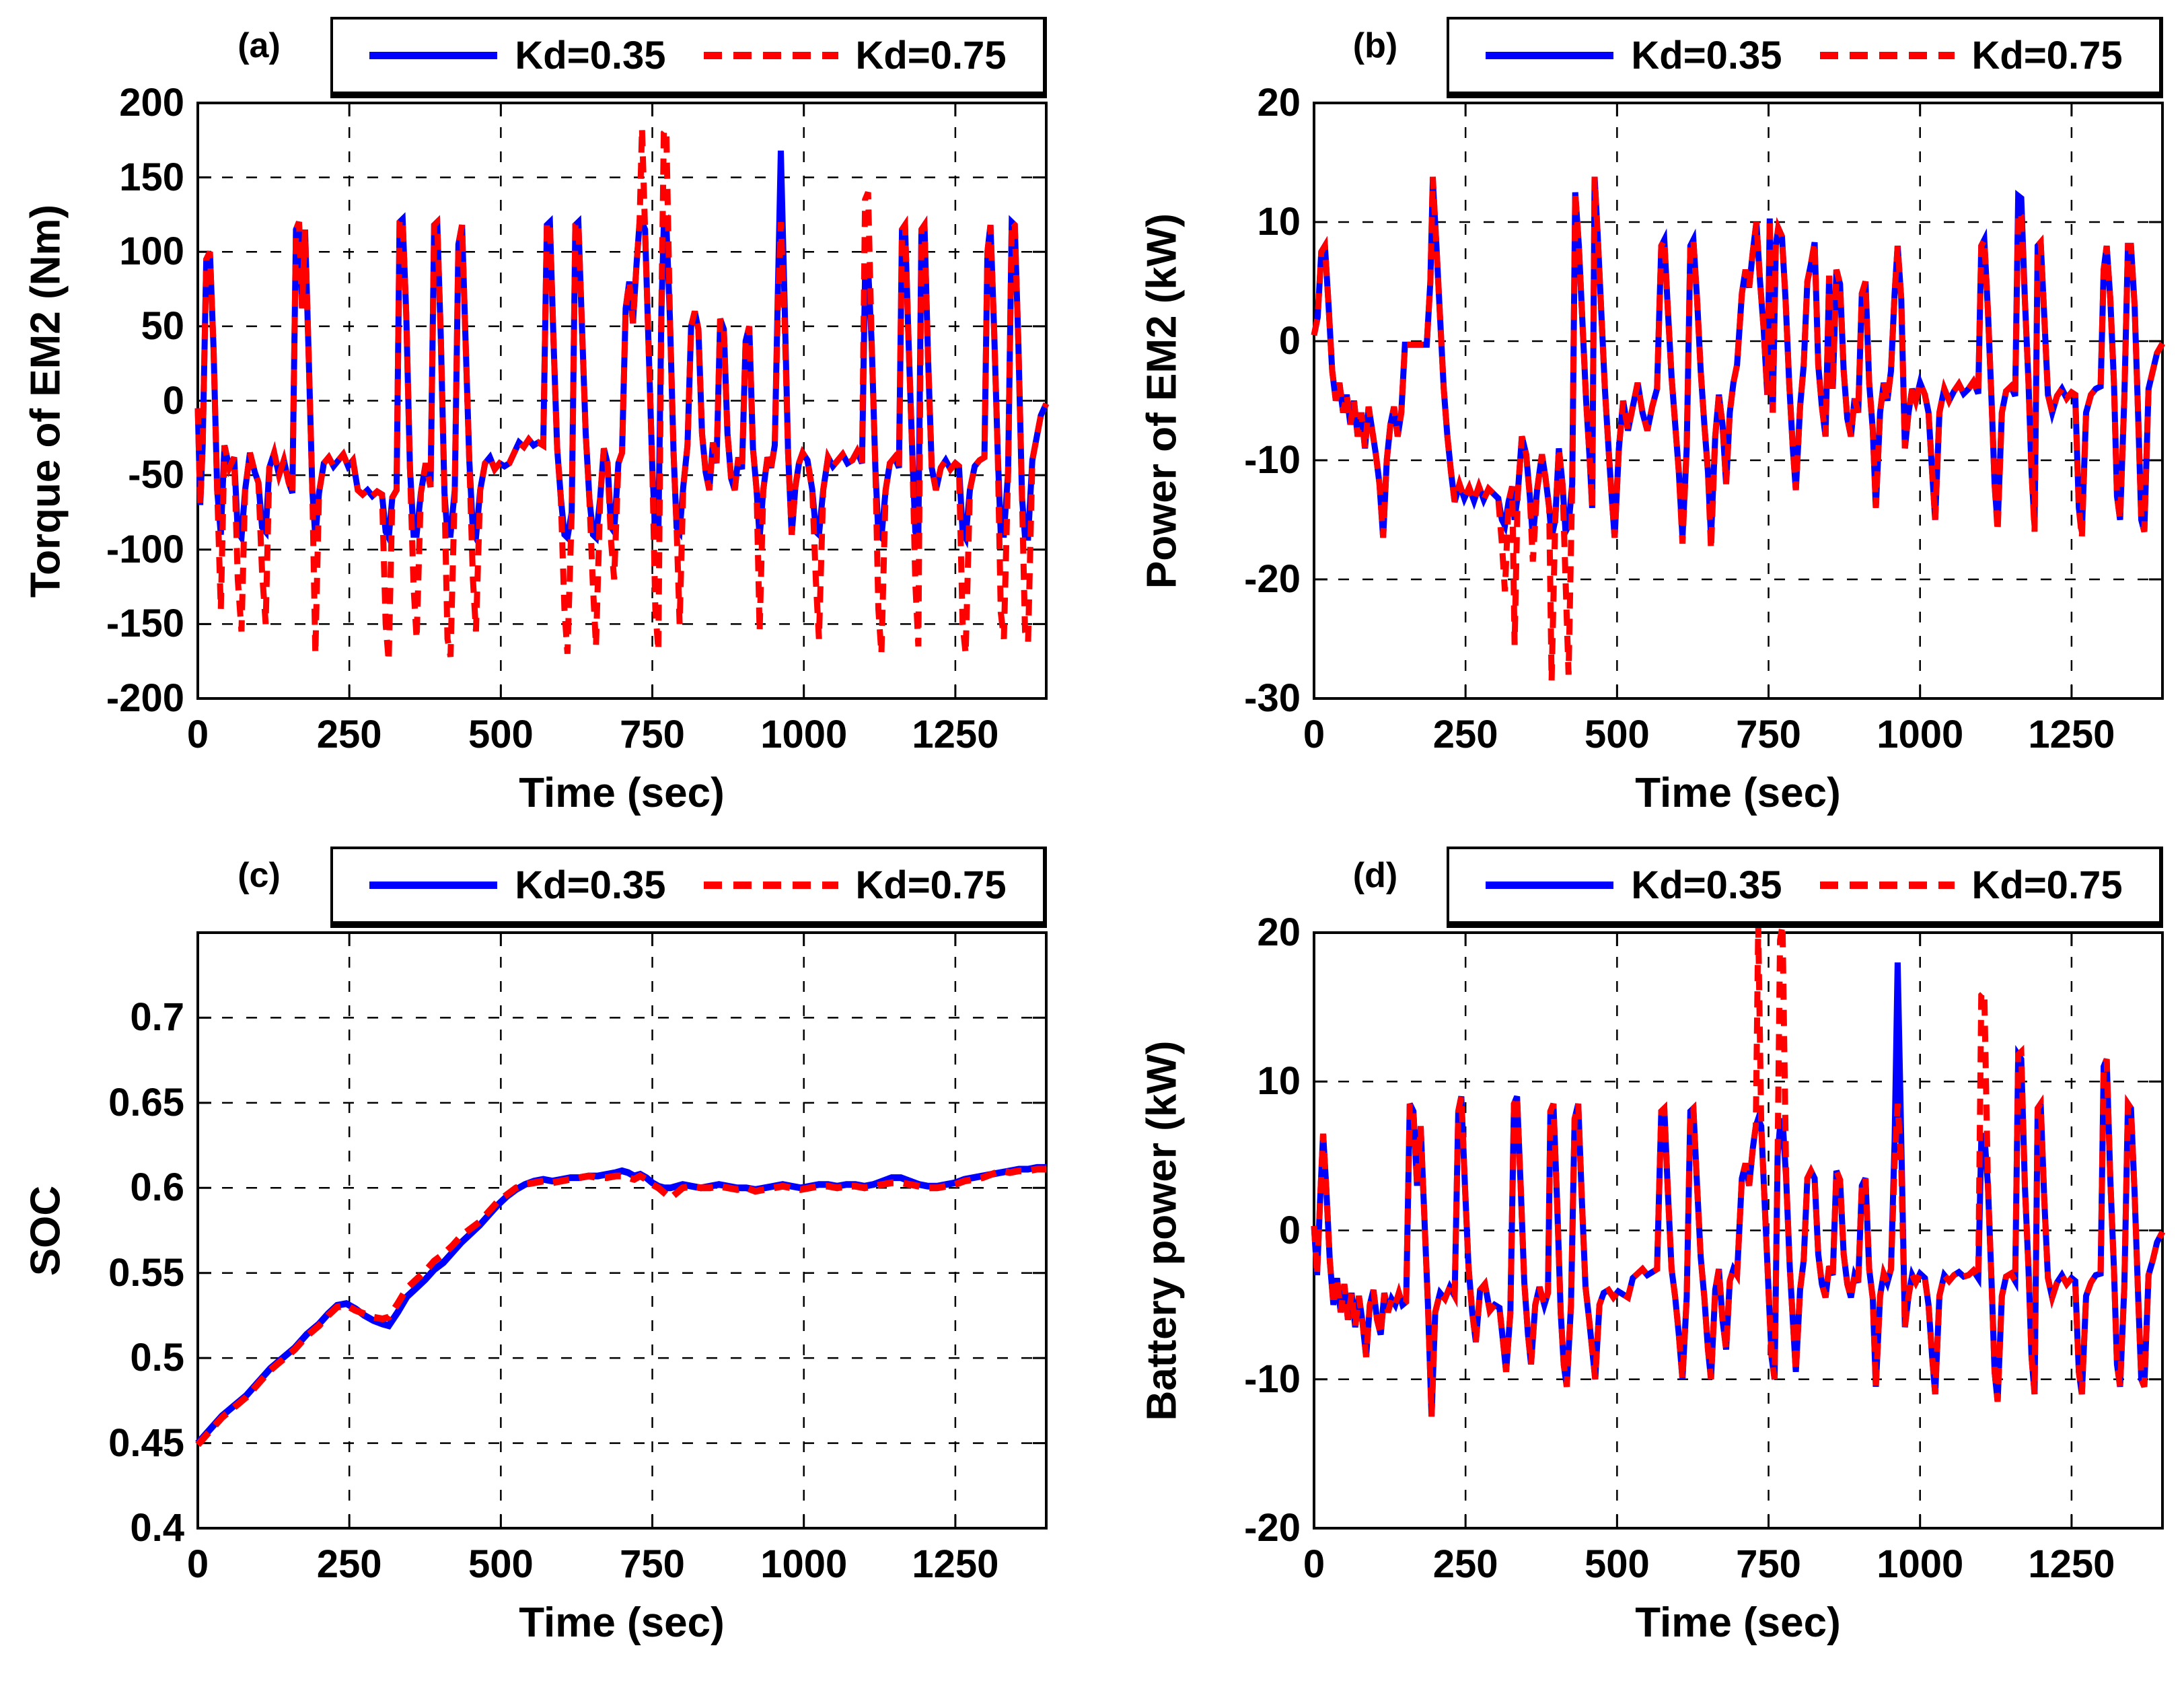 The height and width of the screenshot is (1689, 2184). What do you see at coordinates (146, 1443) in the screenshot?
I see `ytick-label: 0.45` at bounding box center [146, 1443].